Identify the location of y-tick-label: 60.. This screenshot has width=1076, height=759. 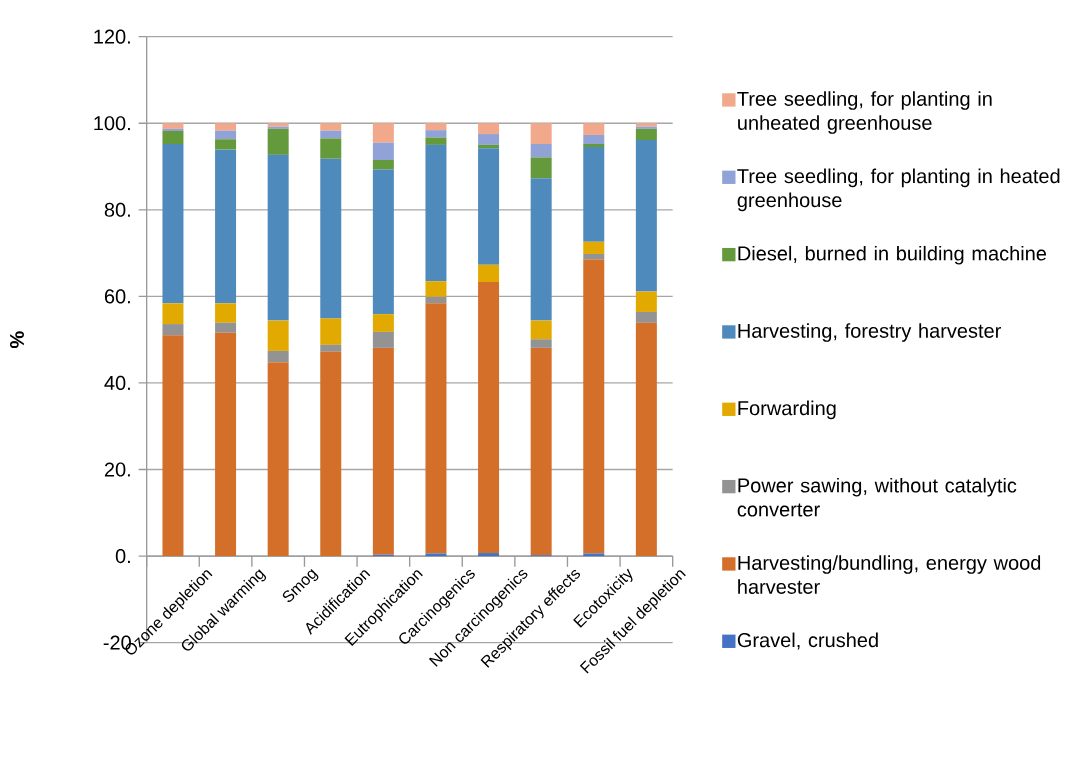
(117, 296).